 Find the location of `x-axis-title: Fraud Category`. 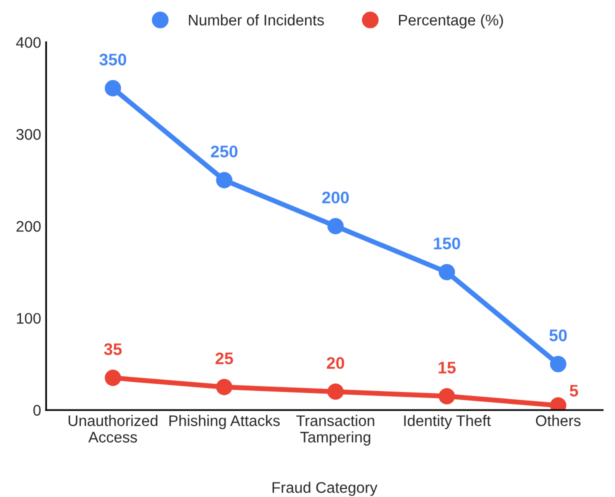

x-axis-title: Fraud Category is located at coordinates (325, 489).